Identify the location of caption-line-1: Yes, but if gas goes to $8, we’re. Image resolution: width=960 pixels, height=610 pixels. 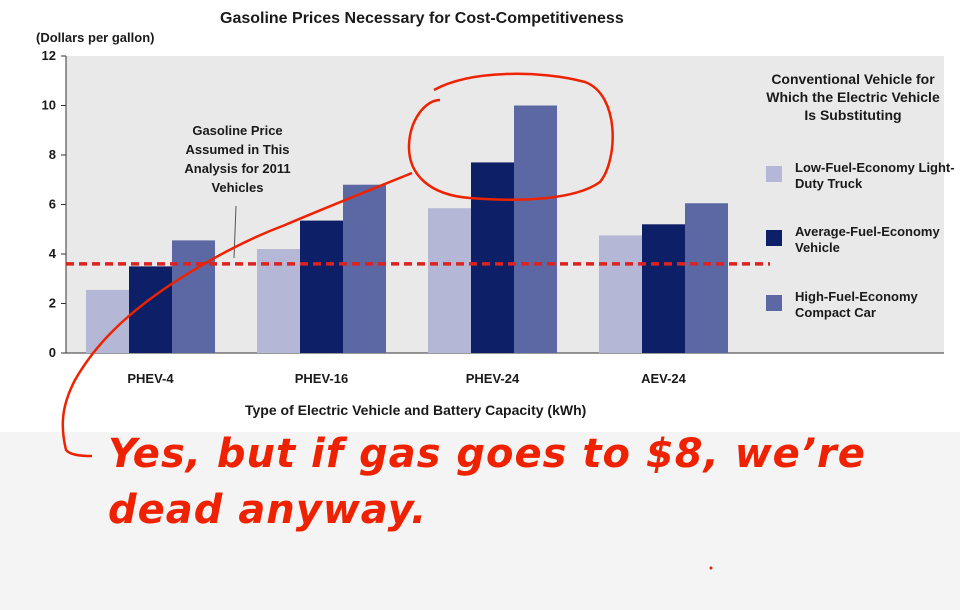
(487, 454).